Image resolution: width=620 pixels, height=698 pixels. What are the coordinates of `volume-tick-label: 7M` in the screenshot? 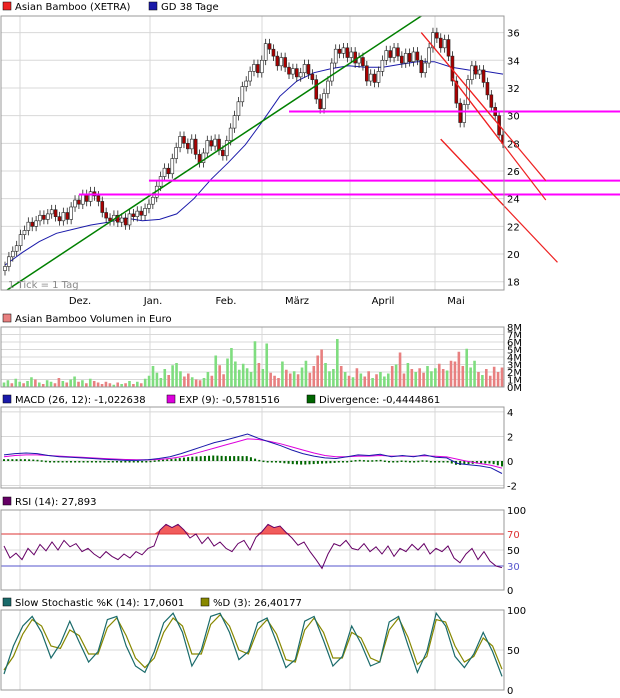 It's located at (514, 336).